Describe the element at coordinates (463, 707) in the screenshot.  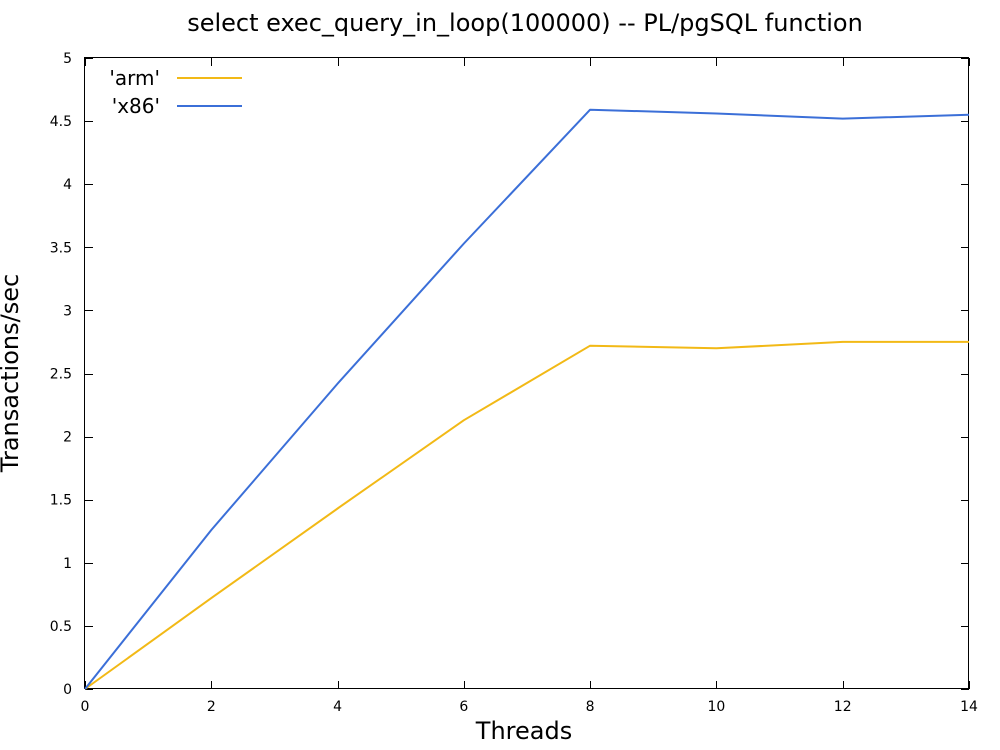
I see `x-tick-label: 6` at that location.